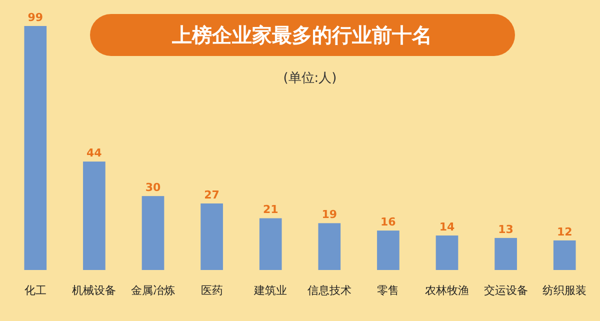 The height and width of the screenshot is (321, 600). What do you see at coordinates (330, 215) in the screenshot?
I see `data-label: 19` at bounding box center [330, 215].